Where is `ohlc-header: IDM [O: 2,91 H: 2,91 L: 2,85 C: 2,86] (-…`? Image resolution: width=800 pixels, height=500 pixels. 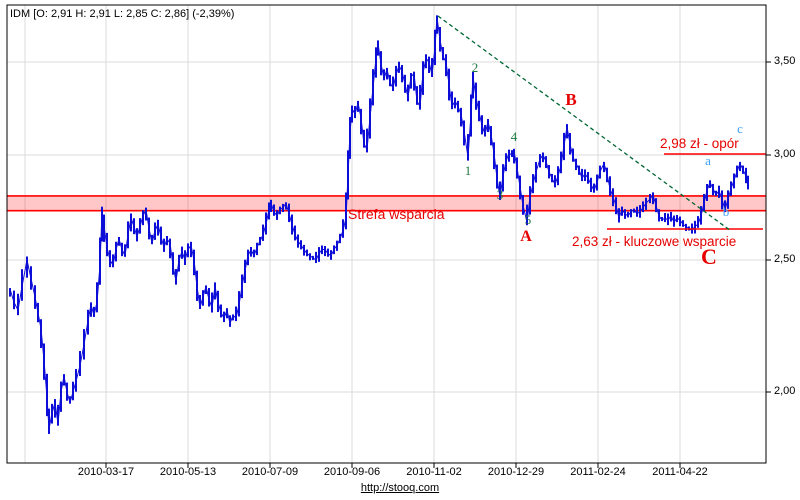 ohlc-header: IDM [O: 2,91 H: 2,91 L: 2,85 C: 2,86] (-… is located at coordinates (122, 14).